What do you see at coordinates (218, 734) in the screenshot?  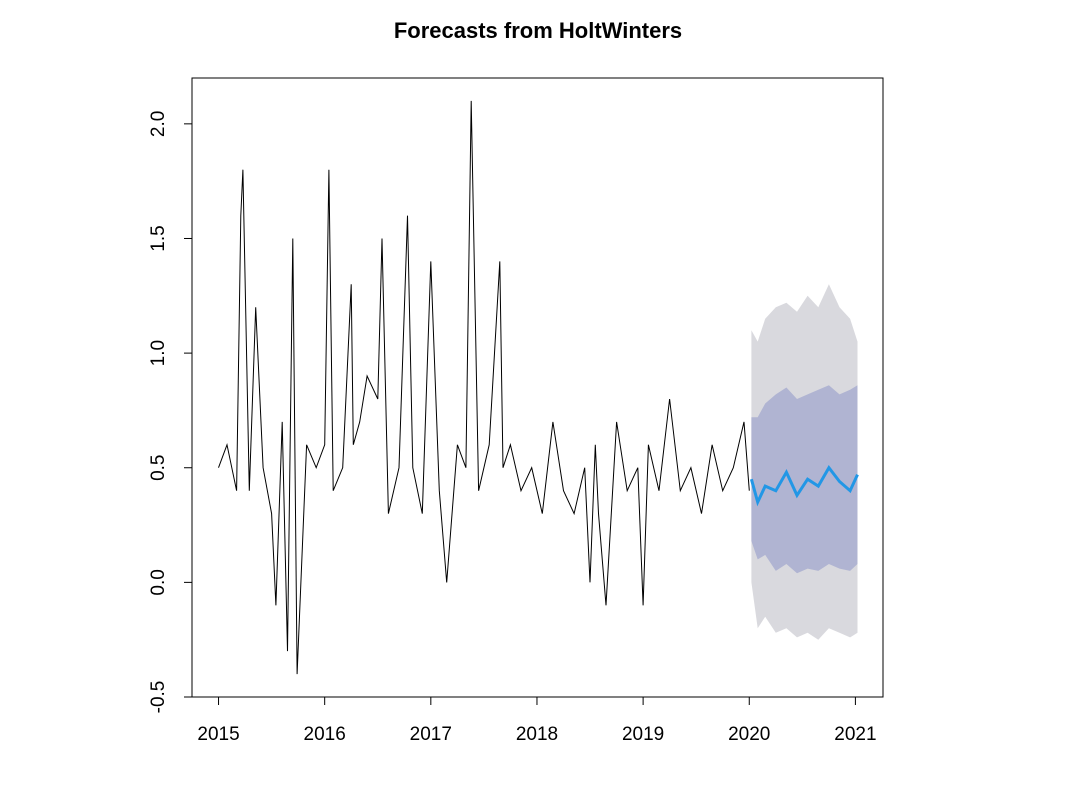 I see `x-tick-label: 2015` at bounding box center [218, 734].